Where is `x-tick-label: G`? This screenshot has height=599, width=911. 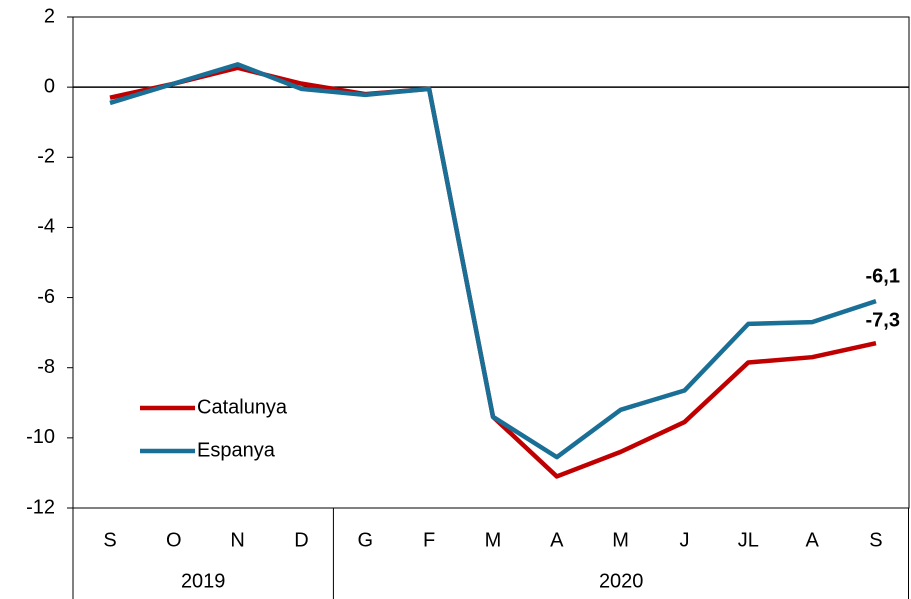
x-tick-label: G is located at coordinates (366, 540).